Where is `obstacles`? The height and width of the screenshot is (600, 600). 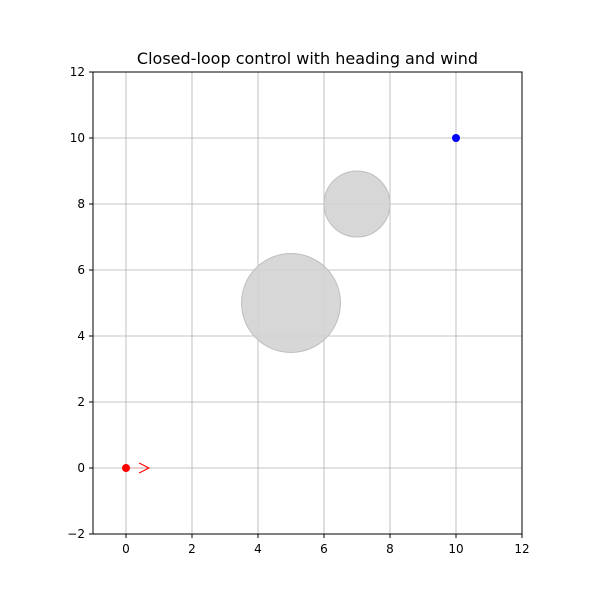
obstacles is located at coordinates (316, 261).